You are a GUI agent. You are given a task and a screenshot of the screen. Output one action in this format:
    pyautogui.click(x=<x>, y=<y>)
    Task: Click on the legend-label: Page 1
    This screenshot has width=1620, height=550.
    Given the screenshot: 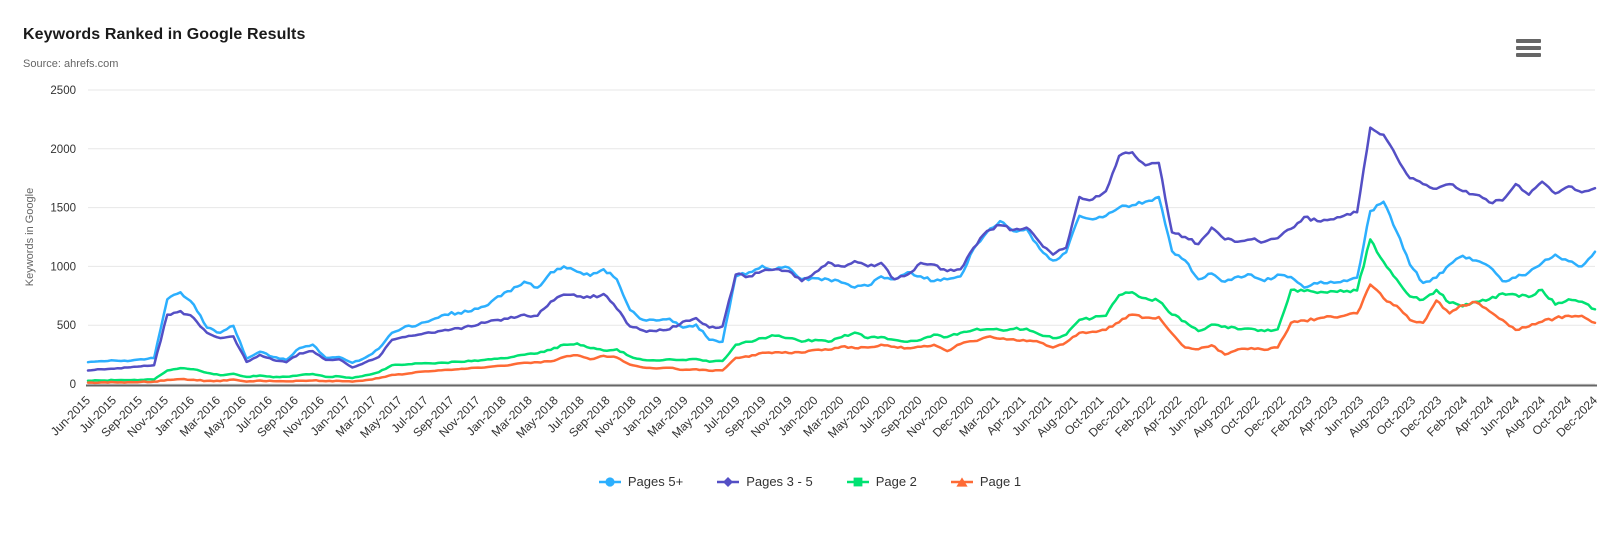 What is the action you would take?
    pyautogui.click(x=1000, y=481)
    